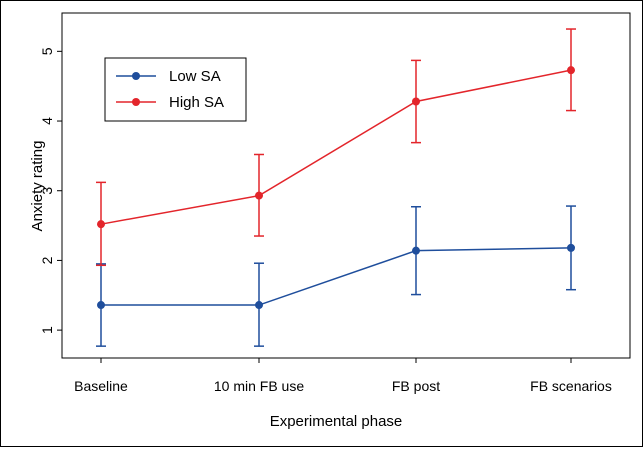 The height and width of the screenshot is (451, 643). Describe the element at coordinates (47, 260) in the screenshot. I see `y-tick-label: 2` at that location.